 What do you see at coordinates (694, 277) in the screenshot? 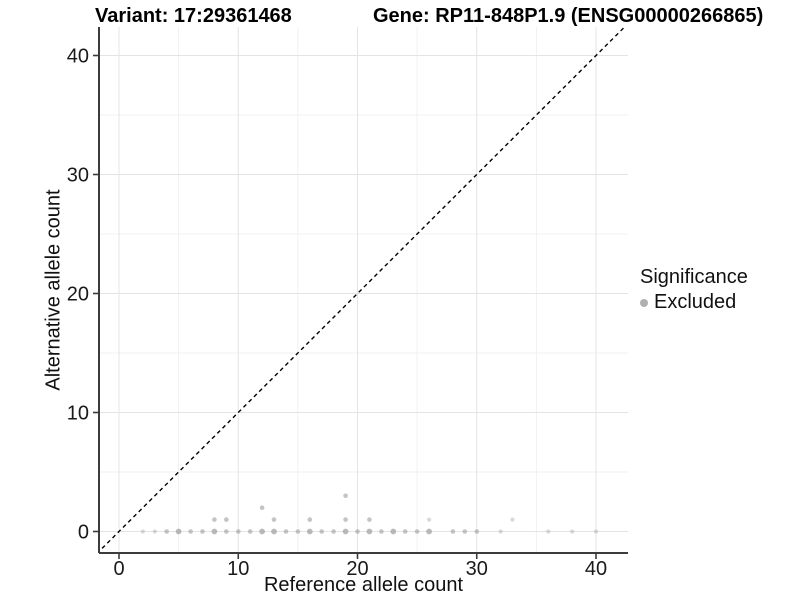
I see `legend-title: Significance` at bounding box center [694, 277].